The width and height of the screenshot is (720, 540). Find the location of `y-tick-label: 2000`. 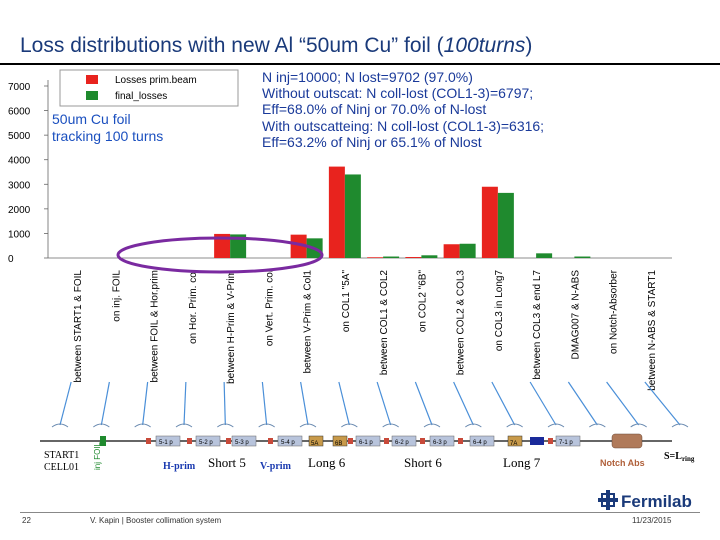

y-tick-label: 2000 is located at coordinates (19, 210).